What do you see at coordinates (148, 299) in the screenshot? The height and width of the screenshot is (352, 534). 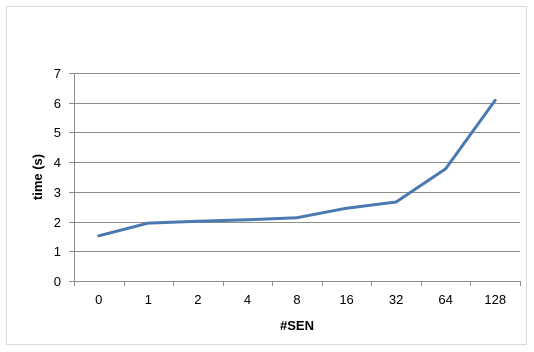 I see `x-tick-label: 1` at bounding box center [148, 299].